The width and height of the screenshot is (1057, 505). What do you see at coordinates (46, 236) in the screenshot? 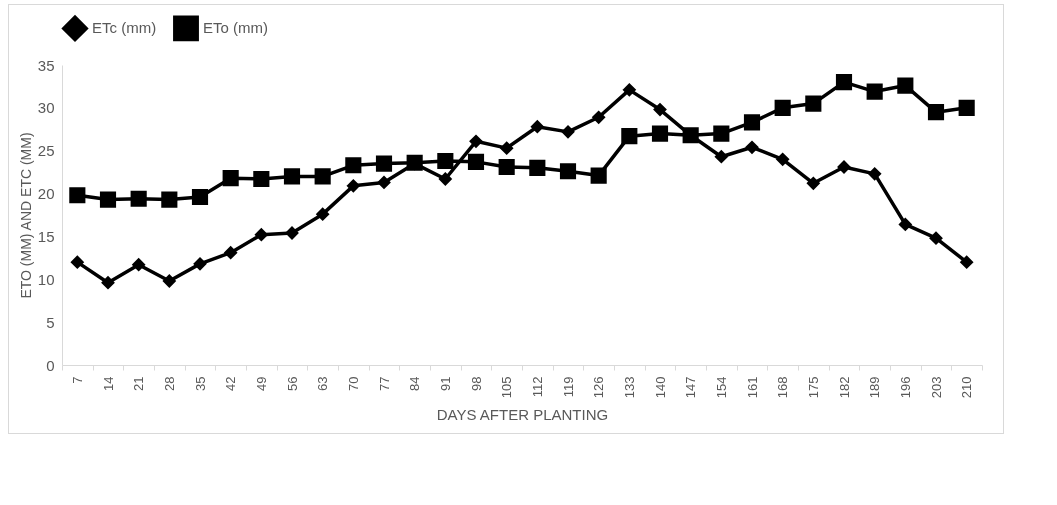
I see `y-tick-label: 15` at bounding box center [46, 236].